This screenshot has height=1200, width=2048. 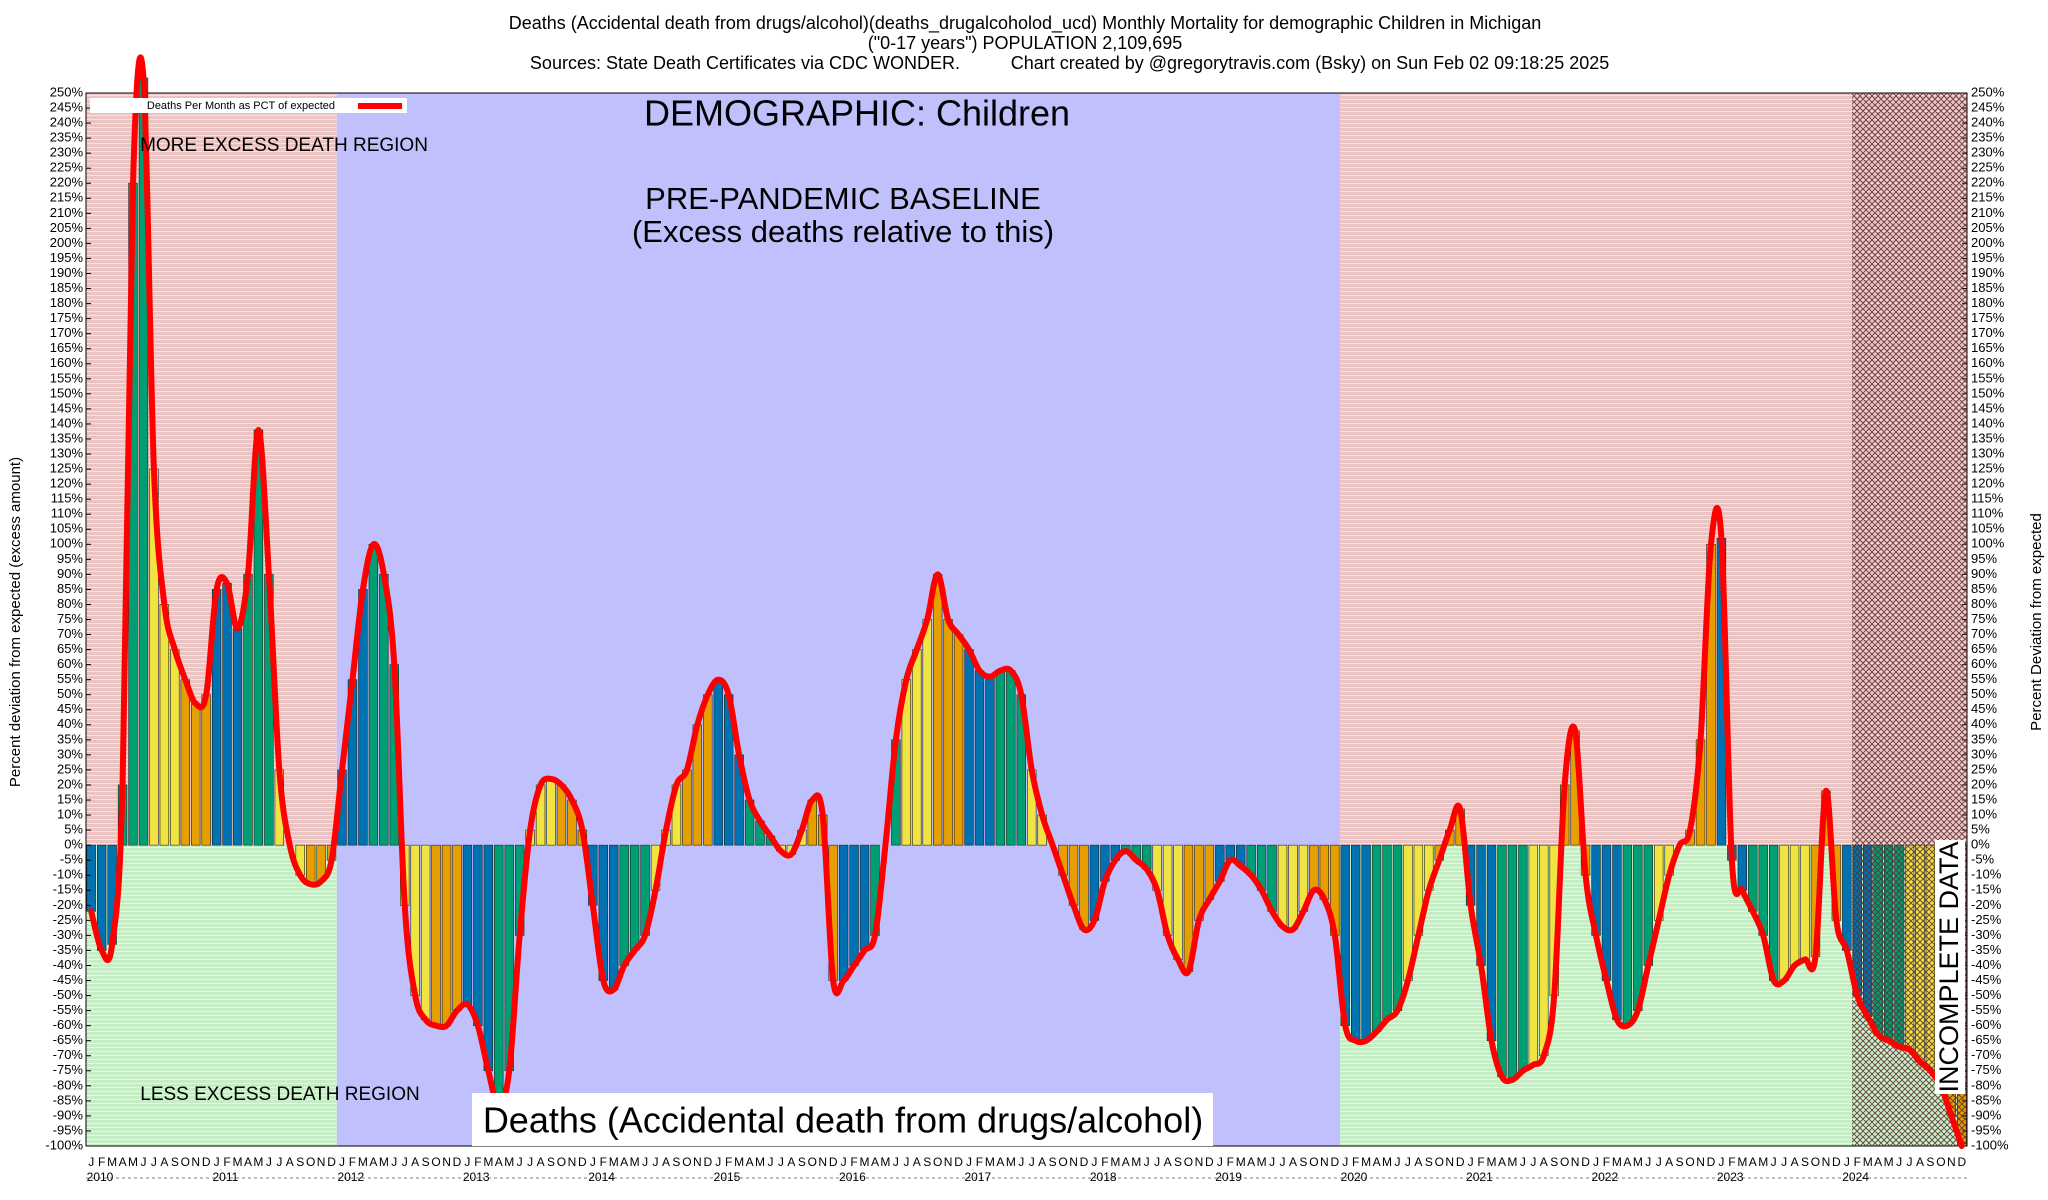 What do you see at coordinates (1988, 362) in the screenshot?
I see `y2-tick-label: 160%` at bounding box center [1988, 362].